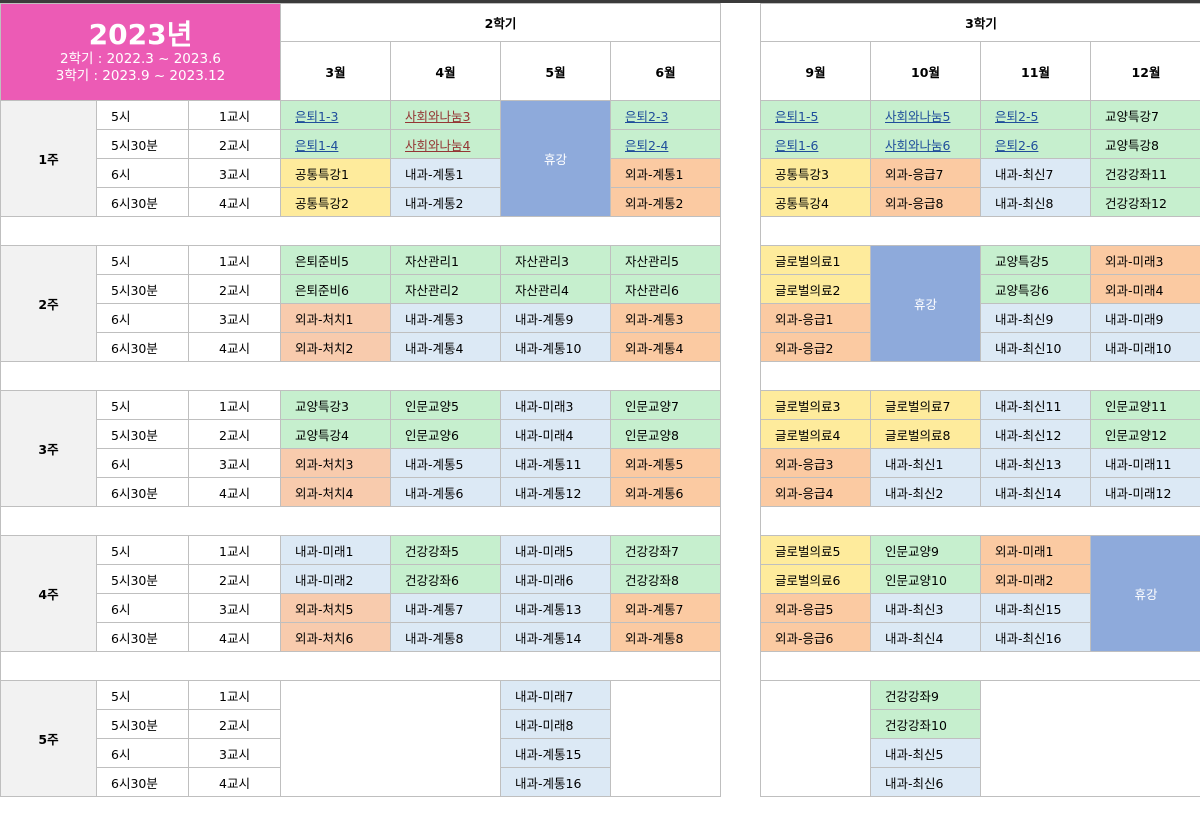 The height and width of the screenshot is (821, 1200). Describe the element at coordinates (1035, 637) in the screenshot. I see `class-cell: 내과-최신16` at that location.